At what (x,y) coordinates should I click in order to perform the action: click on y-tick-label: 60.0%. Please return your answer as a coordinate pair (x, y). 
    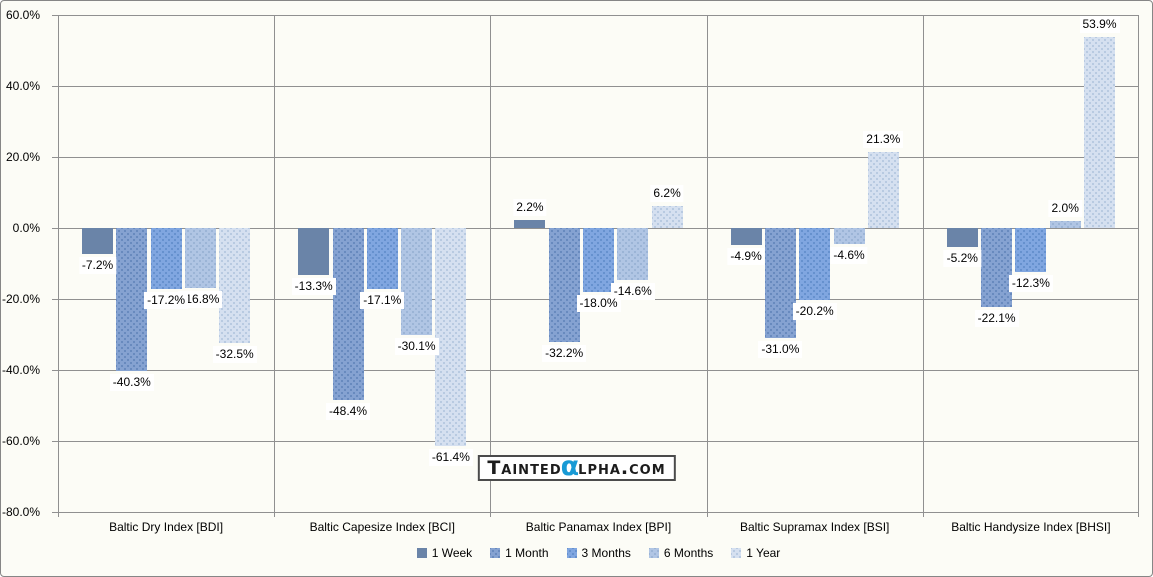
    Looking at the image, I should click on (22, 15).